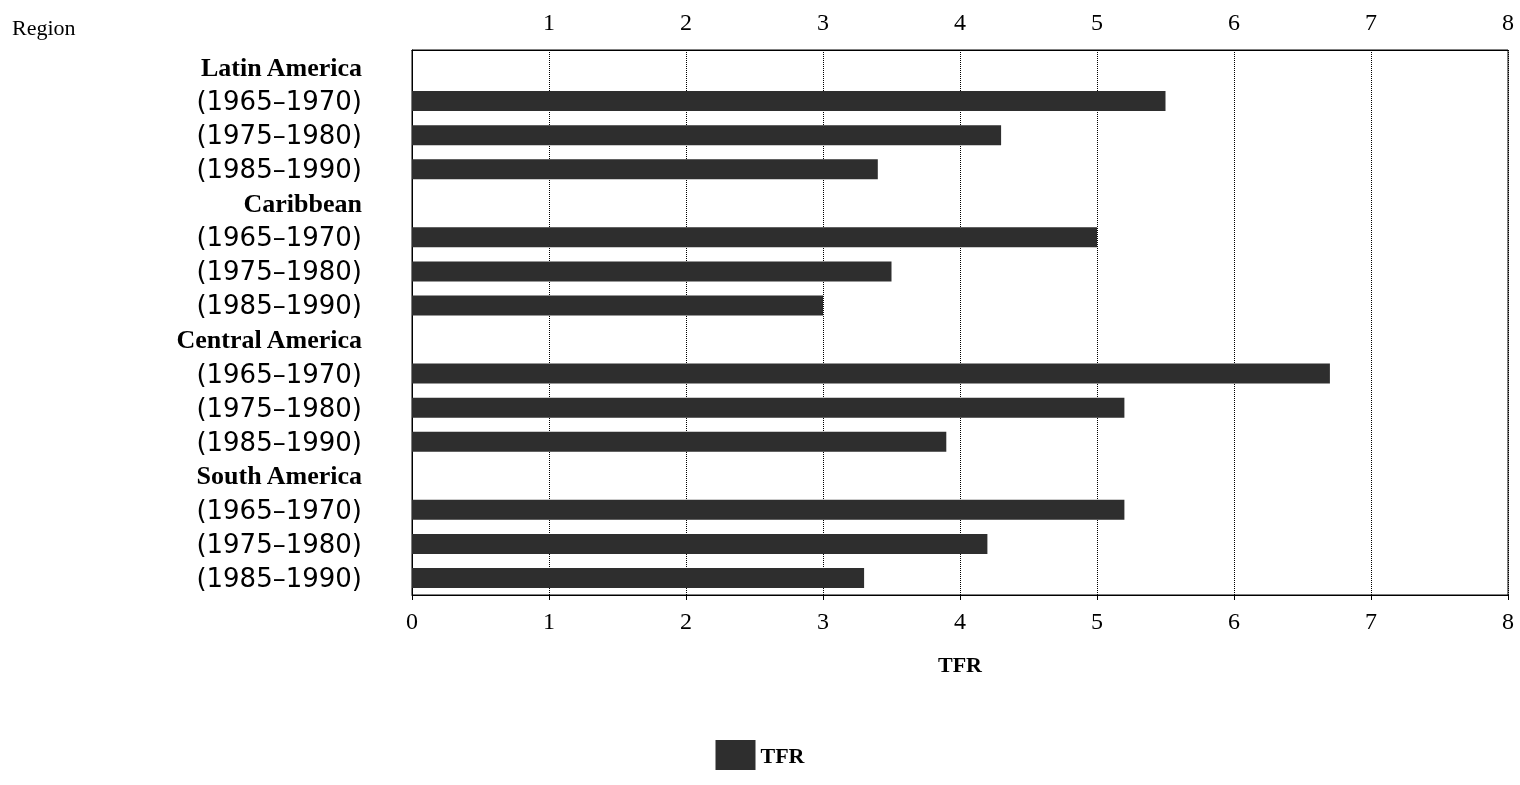 The height and width of the screenshot is (785, 1520). What do you see at coordinates (961, 664) in the screenshot?
I see `x-axis-title: TFR` at bounding box center [961, 664].